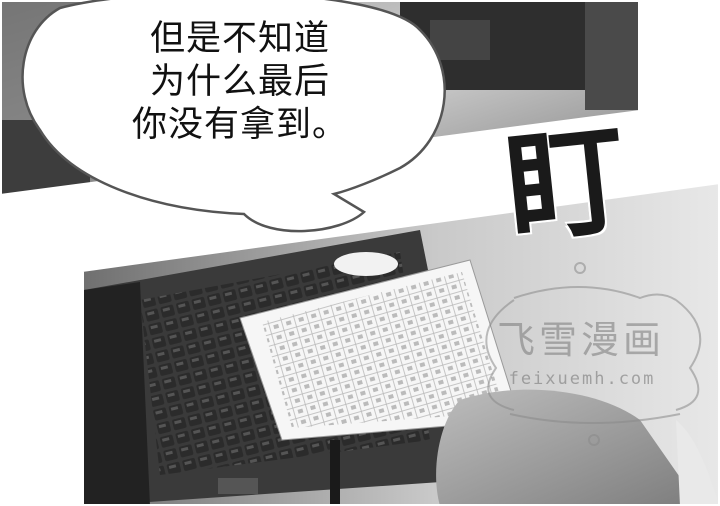  I want to click on watermark-ornament, so click(593, 354).